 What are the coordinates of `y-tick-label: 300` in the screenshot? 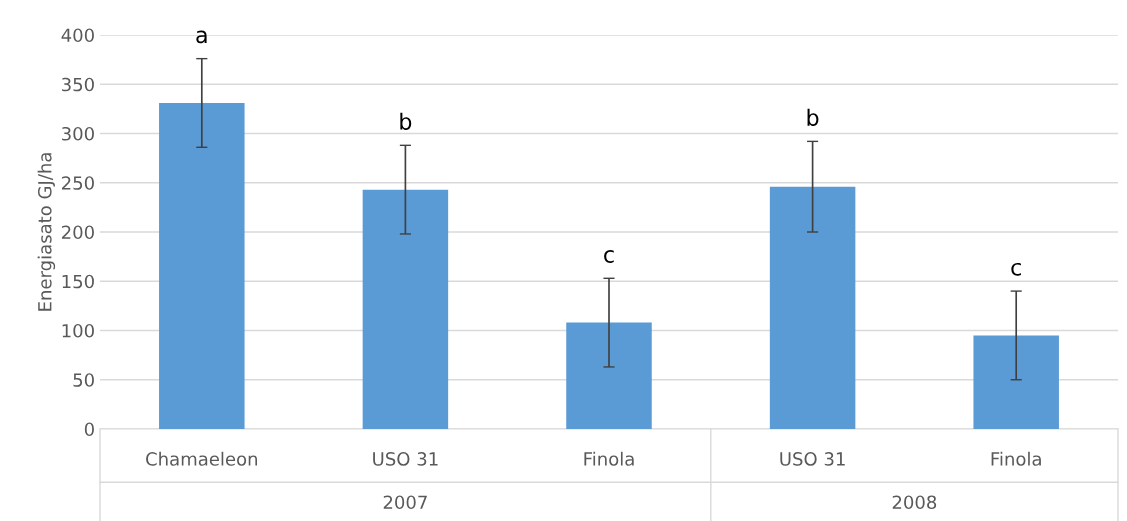 It's located at (78, 133).